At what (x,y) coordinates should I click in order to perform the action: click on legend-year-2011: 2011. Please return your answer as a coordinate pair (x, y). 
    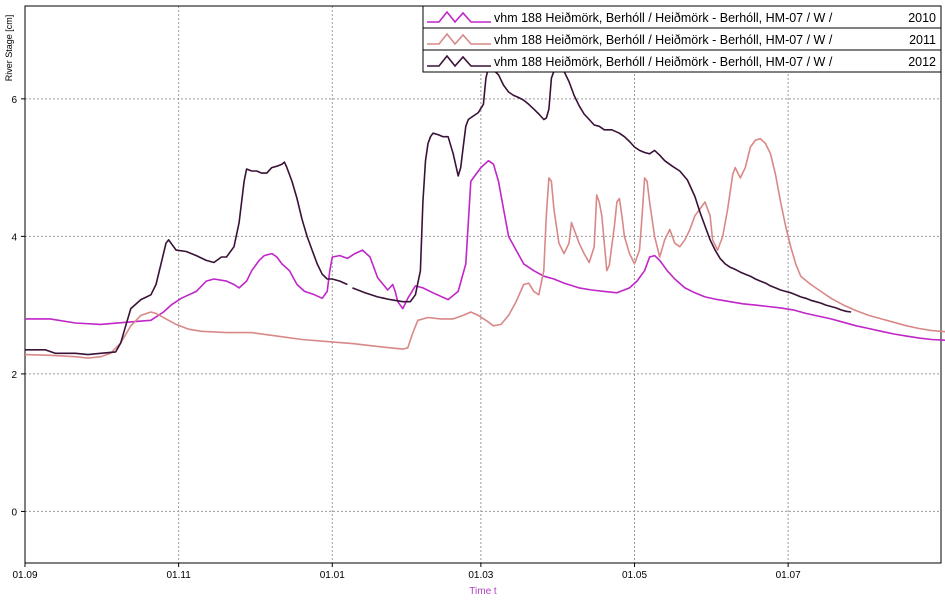
    Looking at the image, I should click on (922, 40).